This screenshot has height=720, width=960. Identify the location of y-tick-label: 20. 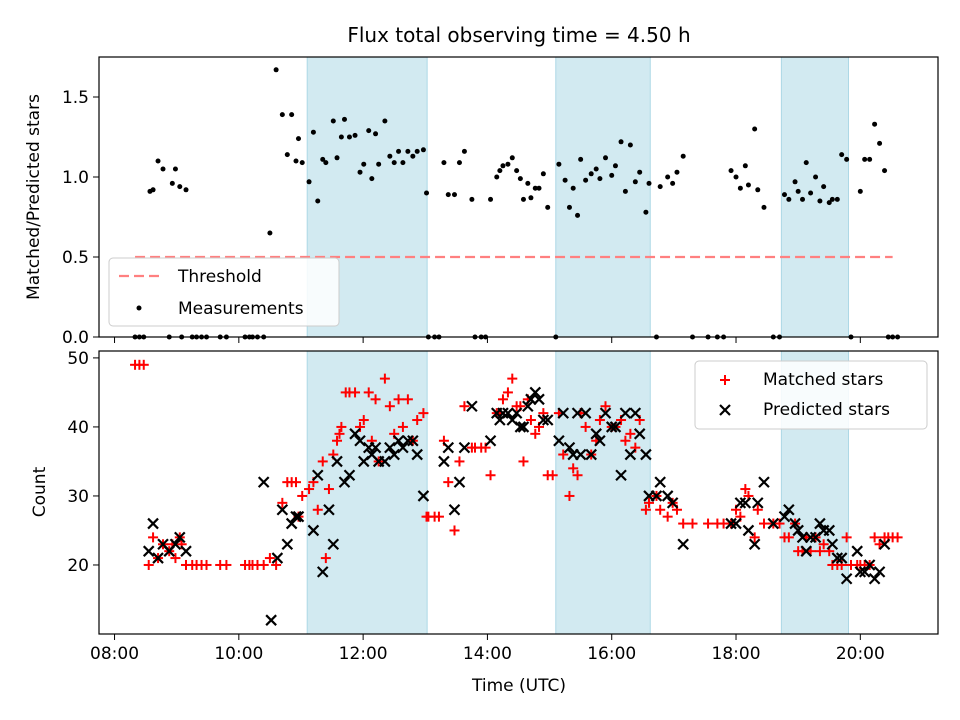
(78, 566).